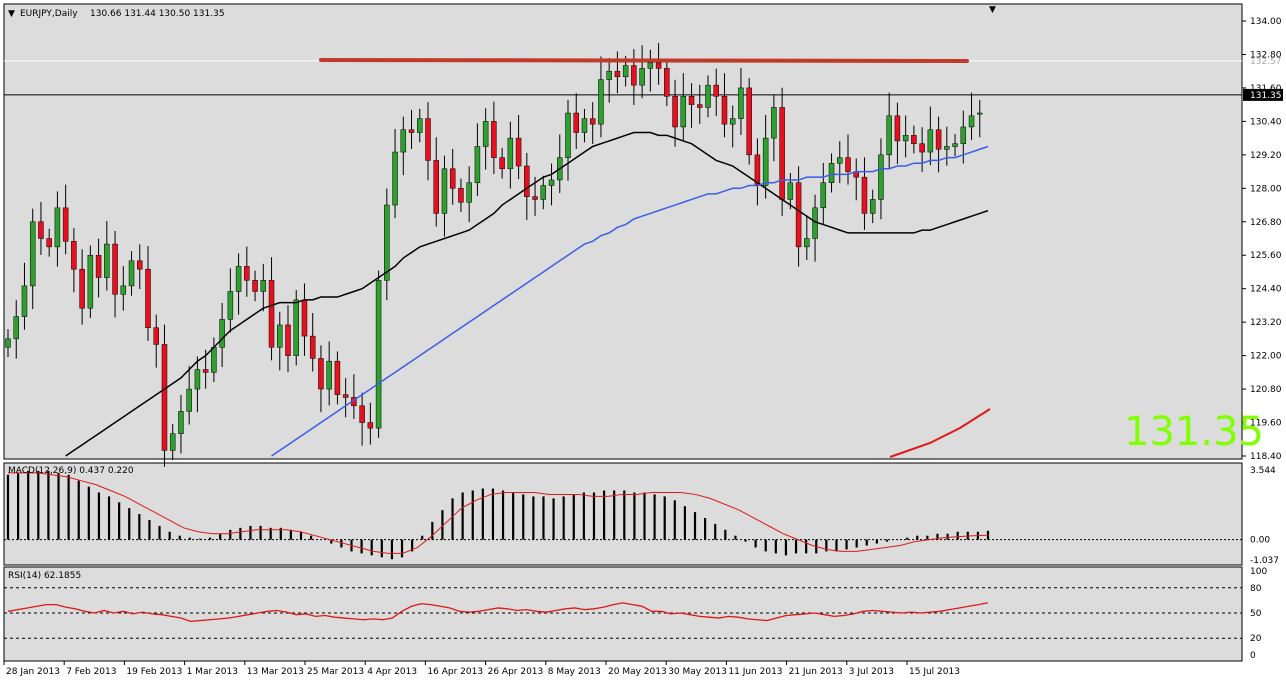 Image resolution: width=1286 pixels, height=684 pixels. Describe the element at coordinates (1256, 614) in the screenshot. I see `rsi-tick-label: 50` at that location.